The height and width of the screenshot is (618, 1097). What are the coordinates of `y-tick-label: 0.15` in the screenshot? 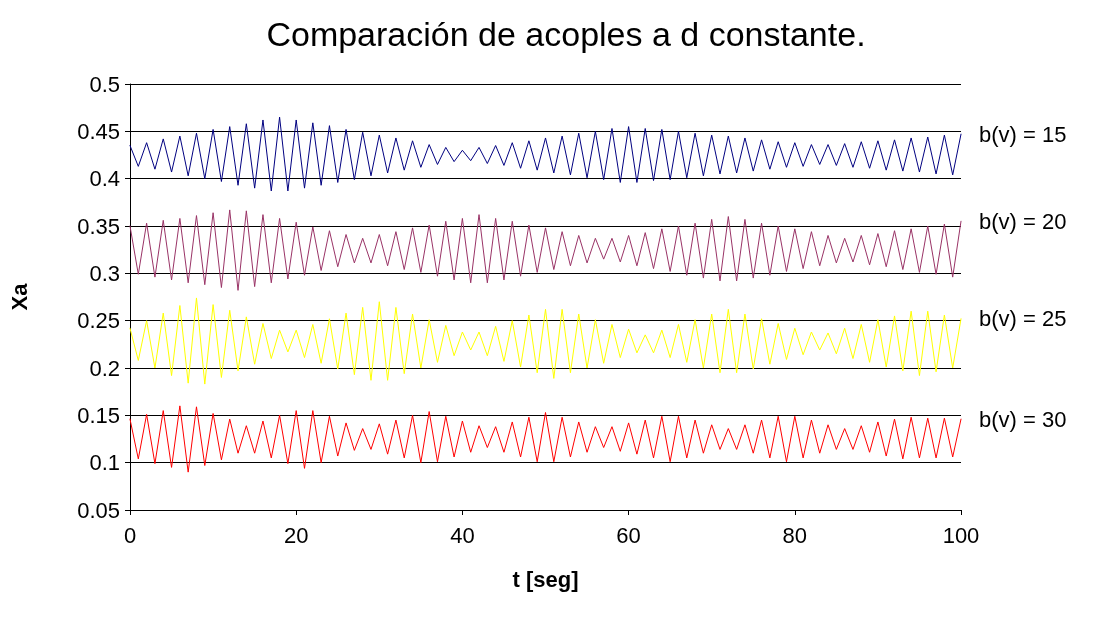 It's located at (98, 415).